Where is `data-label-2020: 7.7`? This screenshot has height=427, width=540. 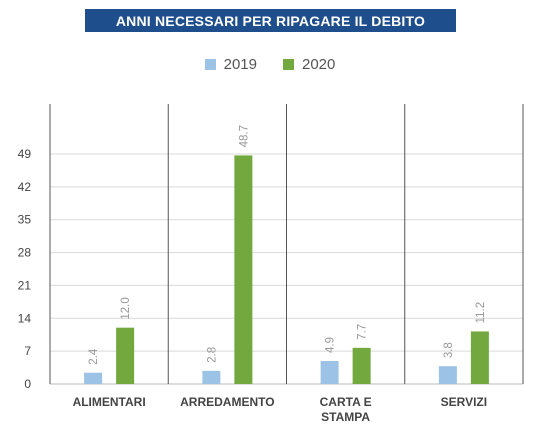
data-label-2020: 7.7 is located at coordinates (363, 332).